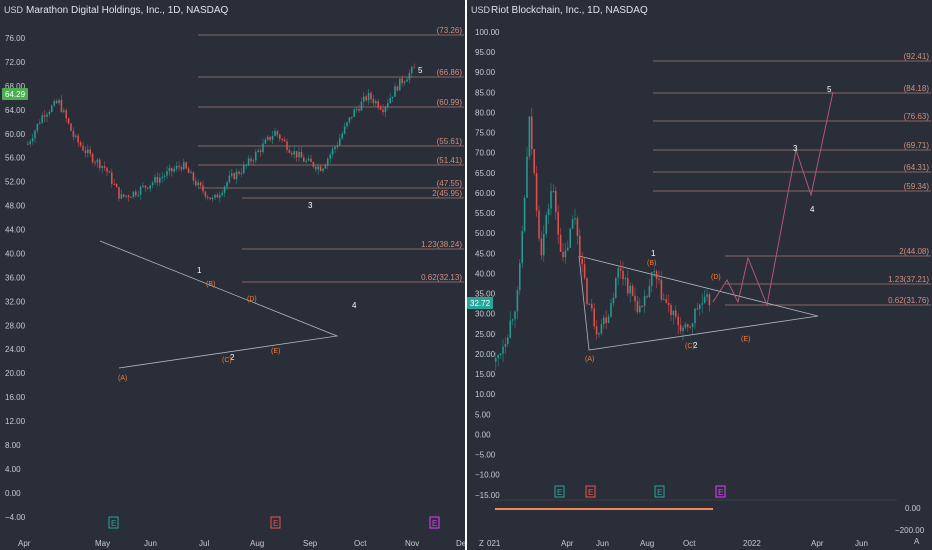  Describe the element at coordinates (466, 275) in the screenshot. I see `pane-divider` at that location.